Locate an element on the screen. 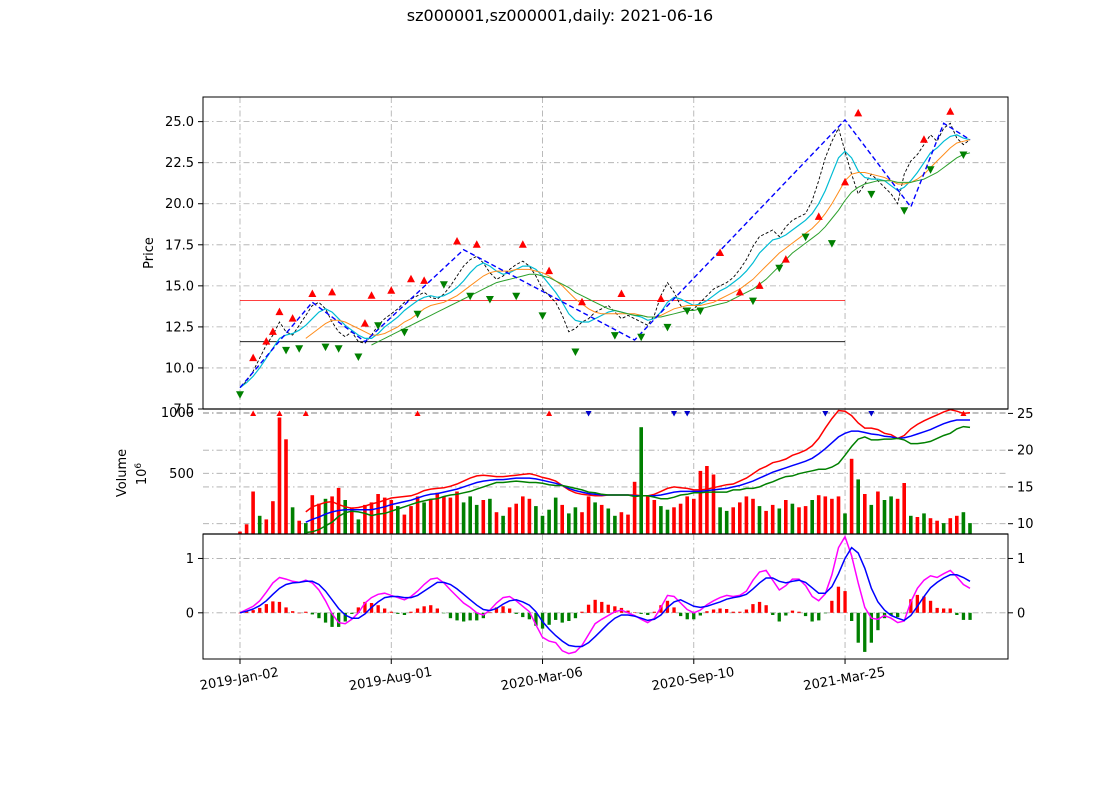 This screenshot has width=1120, height=804. price-ytick-label-5: 20.0 is located at coordinates (179, 204).